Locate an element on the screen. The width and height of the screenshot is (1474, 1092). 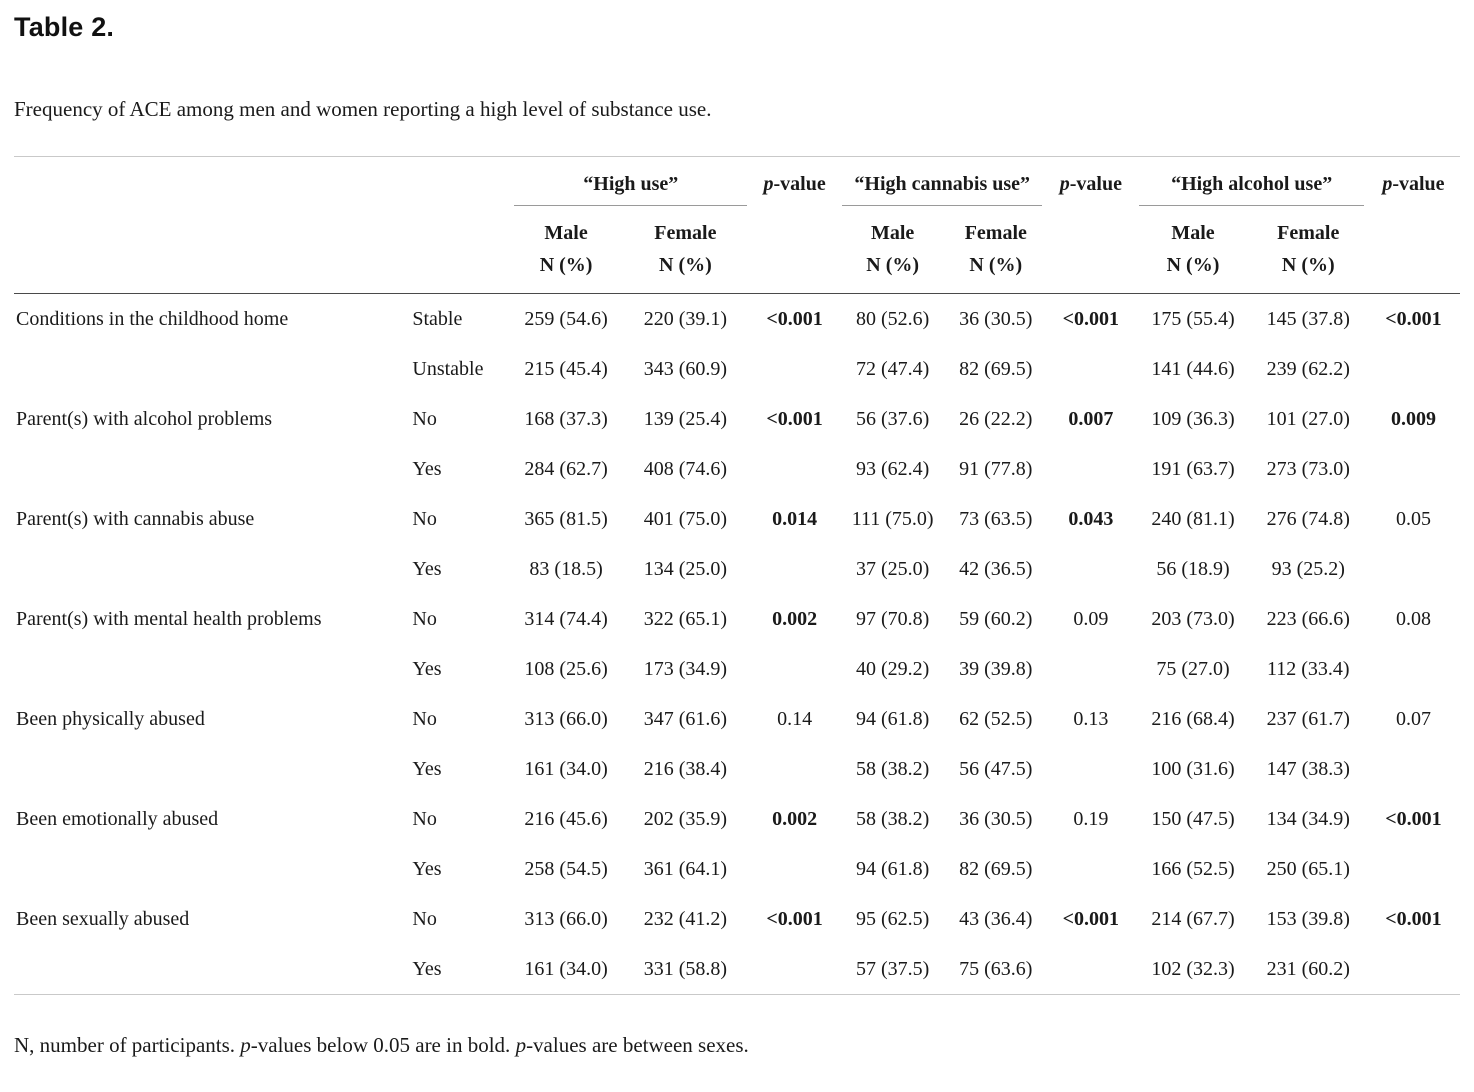
cell-high-alcohol-male: 240 (81.1) is located at coordinates (1193, 518).